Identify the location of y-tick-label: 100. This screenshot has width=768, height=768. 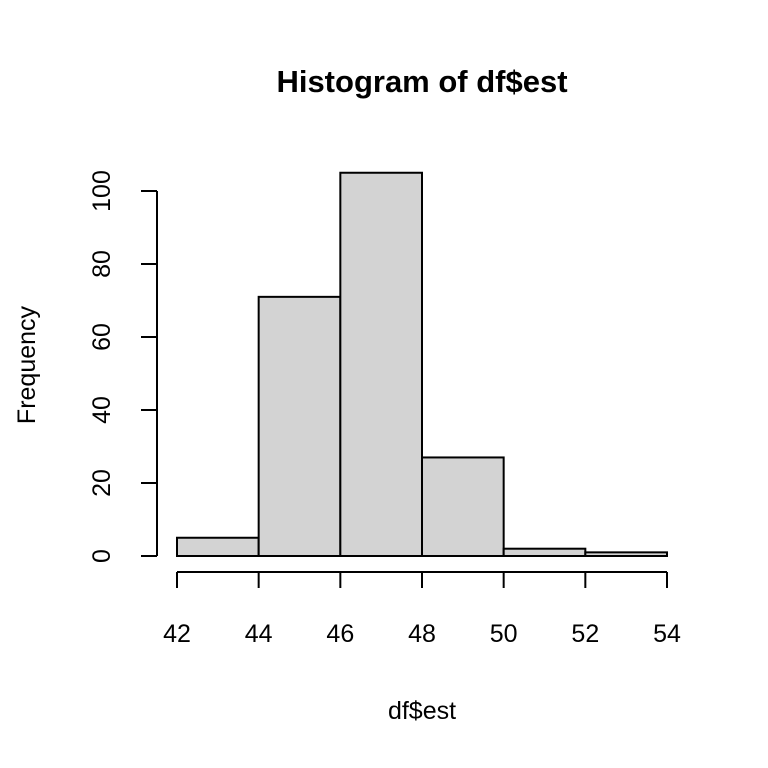
(102, 191).